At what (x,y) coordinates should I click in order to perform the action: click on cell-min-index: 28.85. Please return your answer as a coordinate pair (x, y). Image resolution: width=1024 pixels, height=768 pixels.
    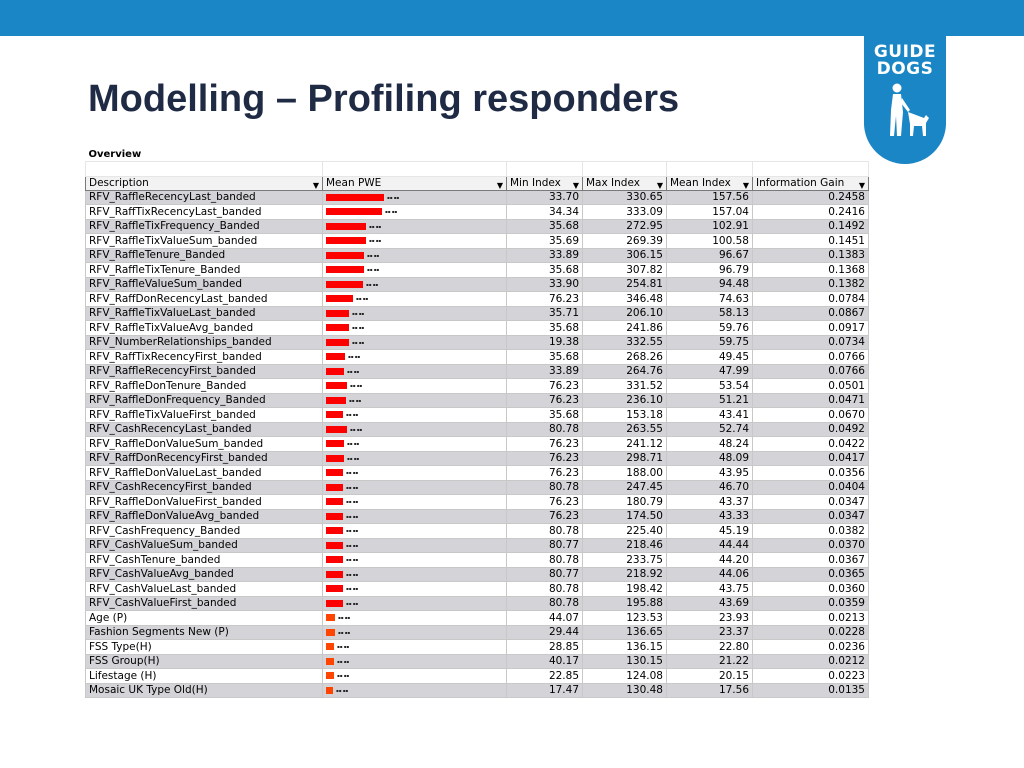
    Looking at the image, I should click on (544, 647).